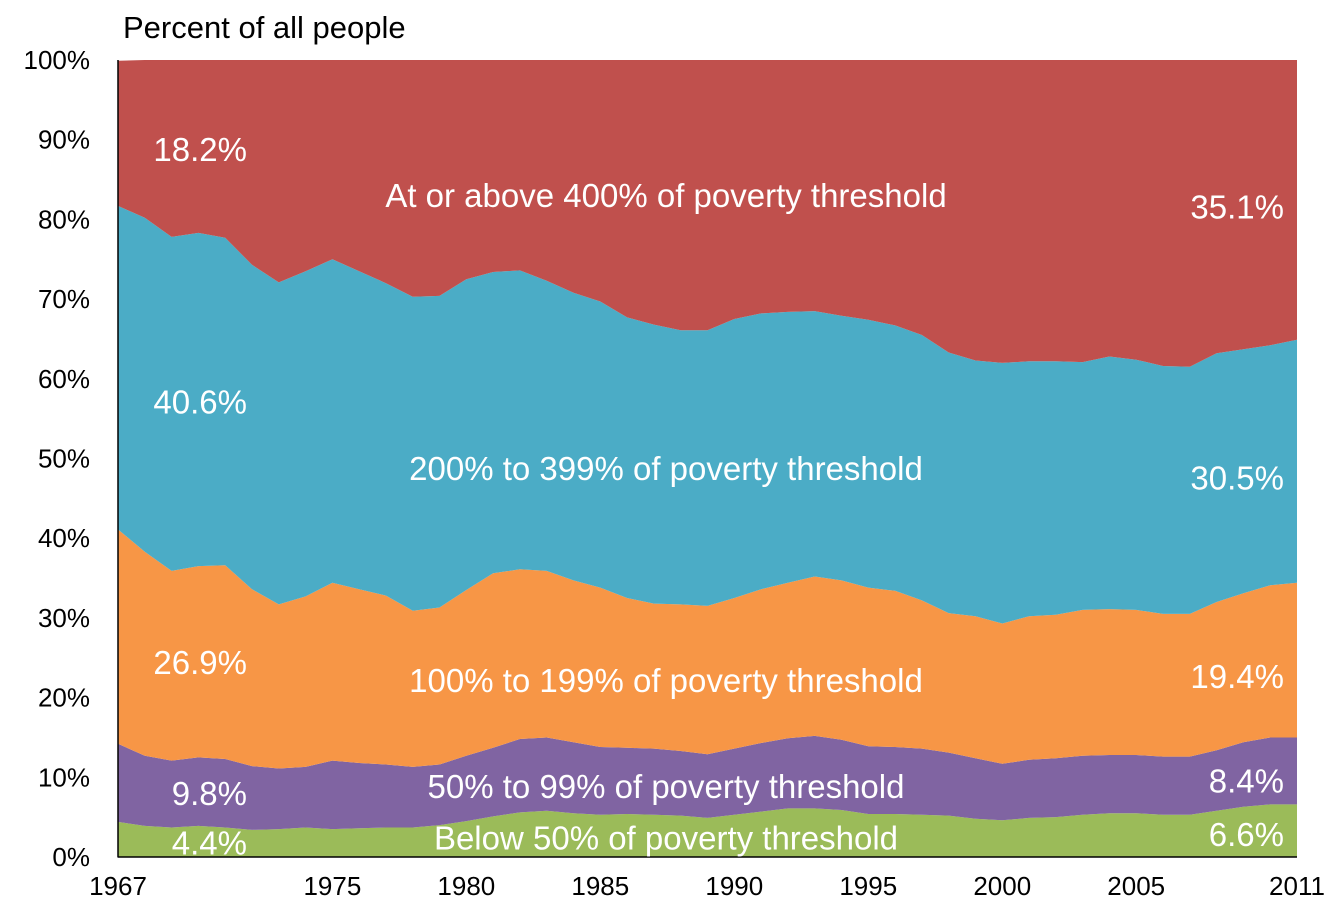  What do you see at coordinates (466, 886) in the screenshot?
I see `x-tick-label: 1980` at bounding box center [466, 886].